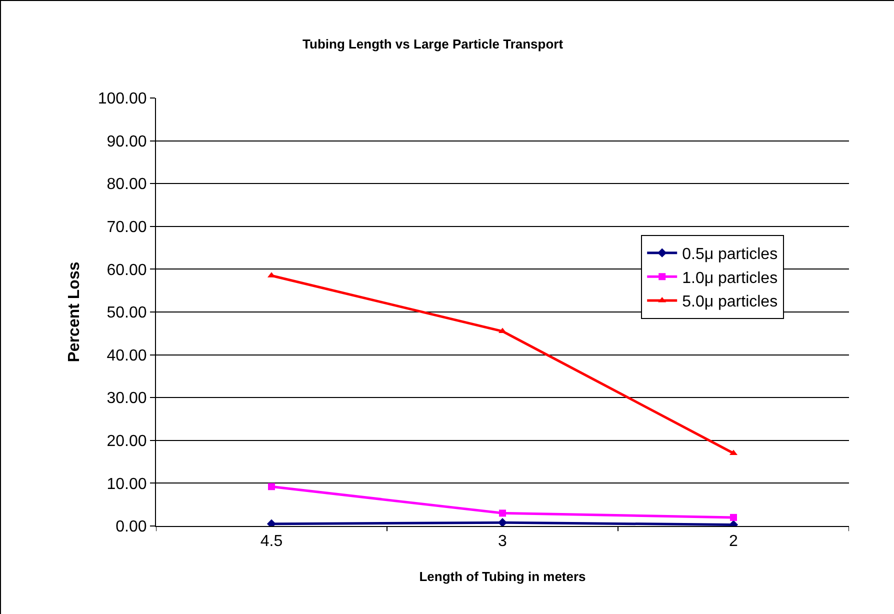 This screenshot has width=894, height=614. What do you see at coordinates (131, 527) in the screenshot?
I see `y-tick-label: 0.00` at bounding box center [131, 527].